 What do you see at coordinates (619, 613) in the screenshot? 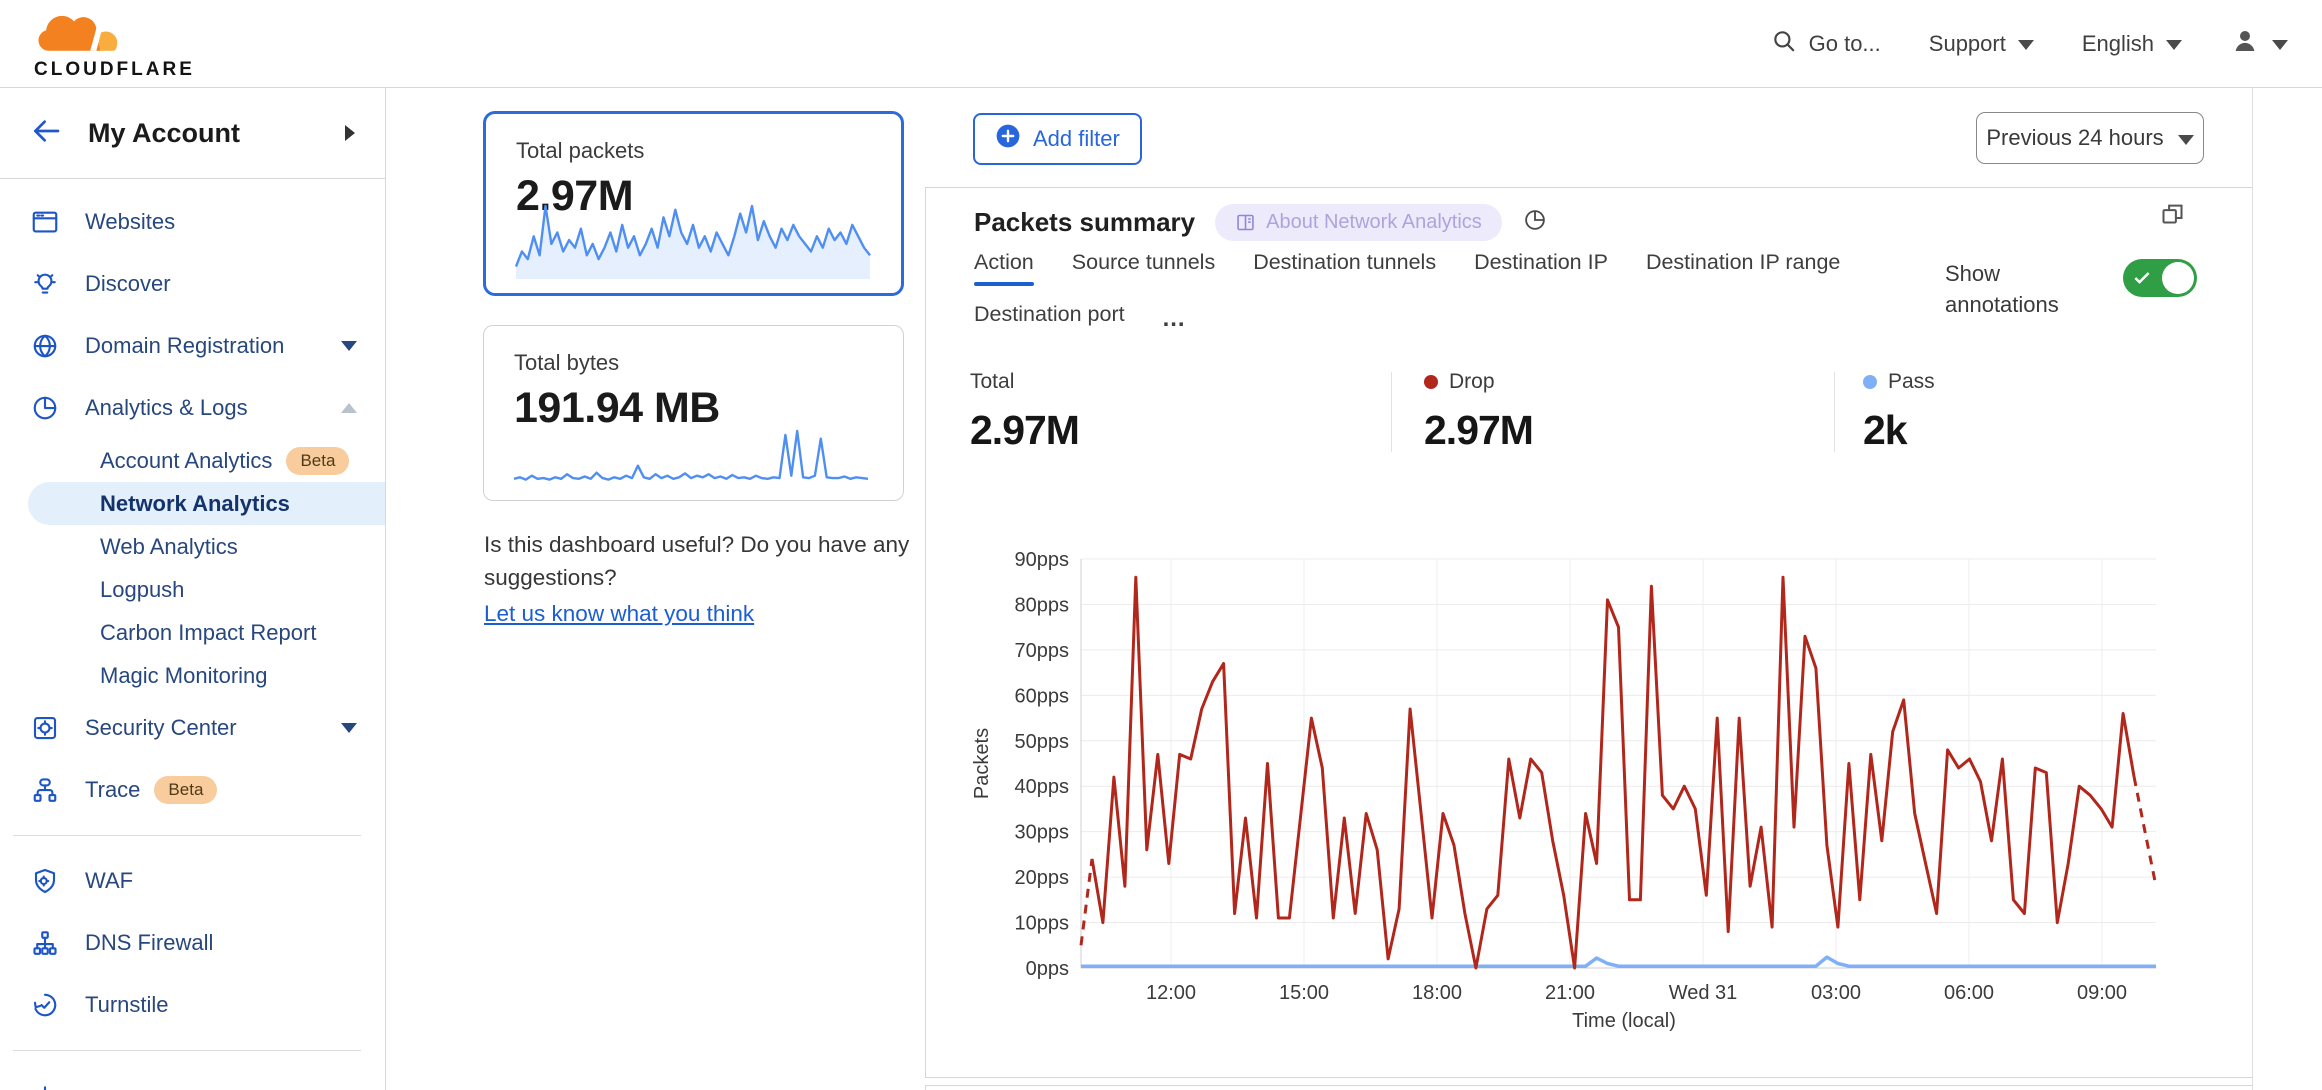
I see `feedback-link: Let us know what you think` at bounding box center [619, 613].